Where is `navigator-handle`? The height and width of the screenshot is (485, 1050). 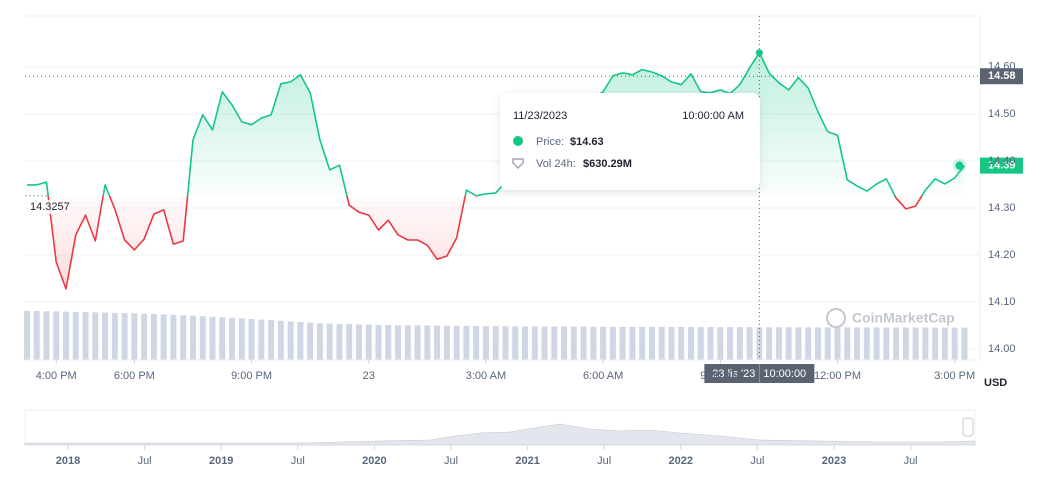 navigator-handle is located at coordinates (968, 427).